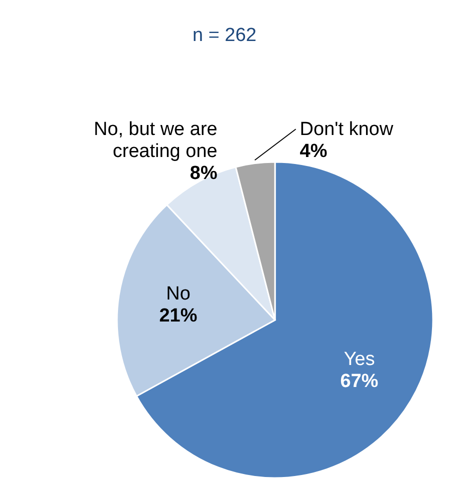  What do you see at coordinates (359, 381) in the screenshot?
I see `data-label: 67%` at bounding box center [359, 381].